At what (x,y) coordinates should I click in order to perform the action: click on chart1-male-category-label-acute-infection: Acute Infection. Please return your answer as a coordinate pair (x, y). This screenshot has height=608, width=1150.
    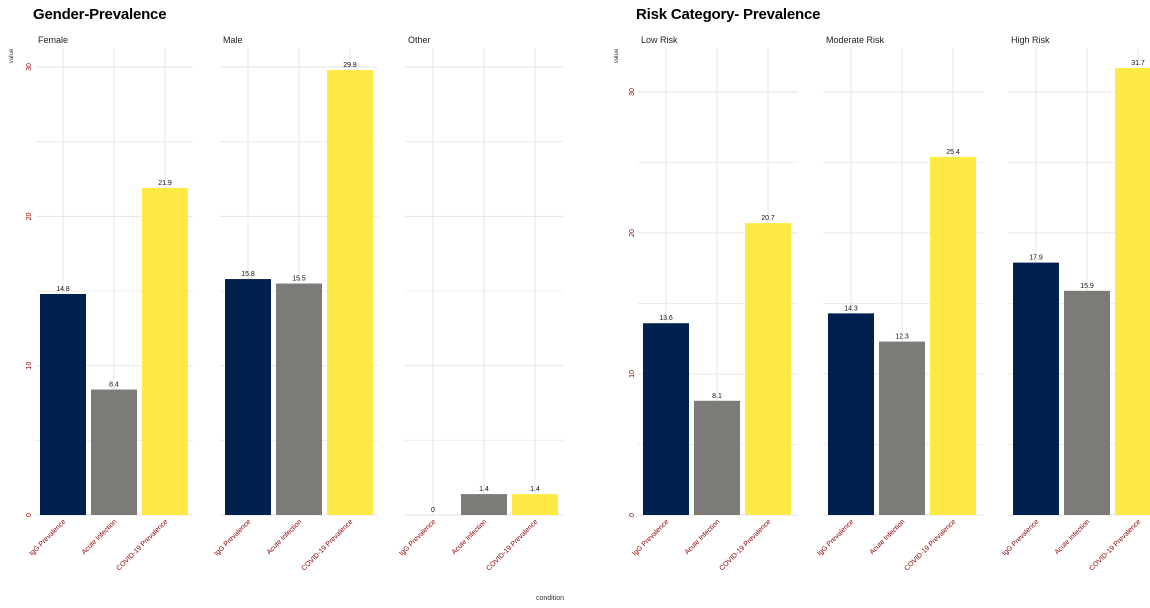
    Looking at the image, I should click on (285, 537).